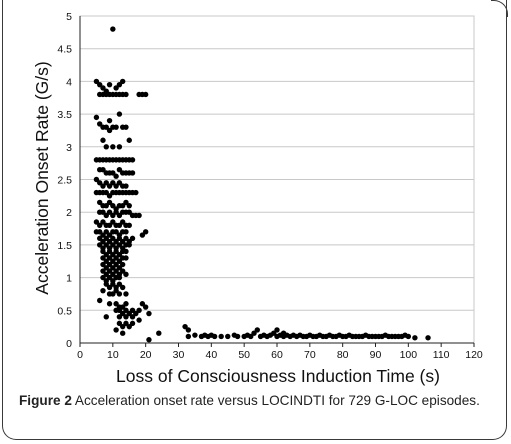 The width and height of the screenshot is (511, 444). I want to click on y-tick-label: 2, so click(69, 213).